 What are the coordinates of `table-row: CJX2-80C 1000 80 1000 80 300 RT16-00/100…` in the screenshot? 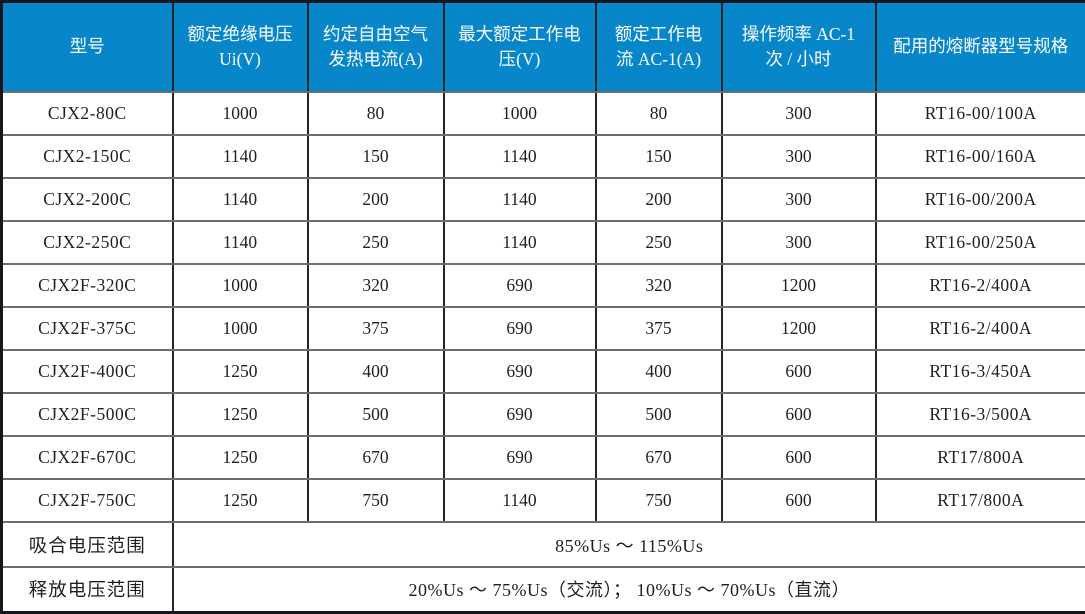 It's located at (543, 113).